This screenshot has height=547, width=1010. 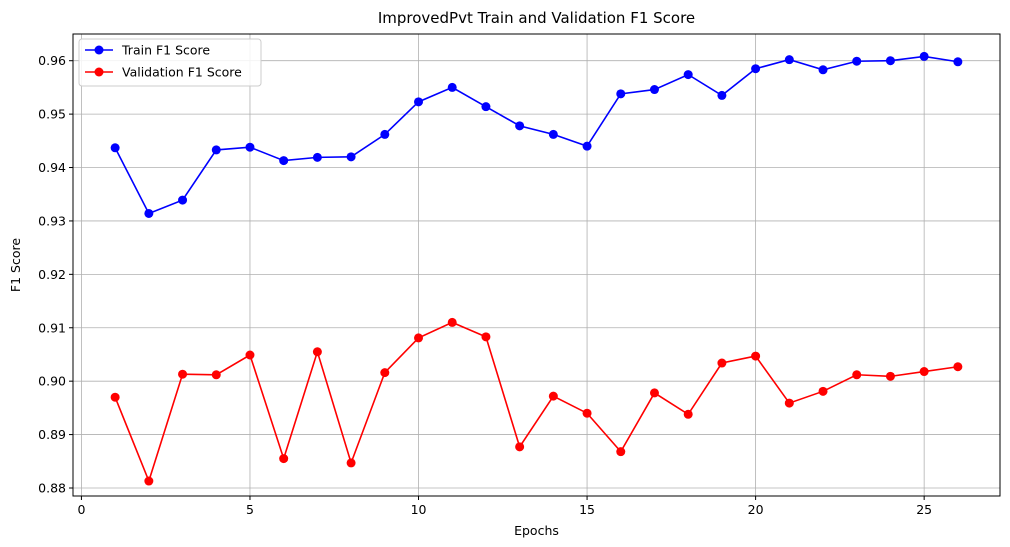 I want to click on legend-validation-label: Validation F1 Score, so click(x=182, y=72).